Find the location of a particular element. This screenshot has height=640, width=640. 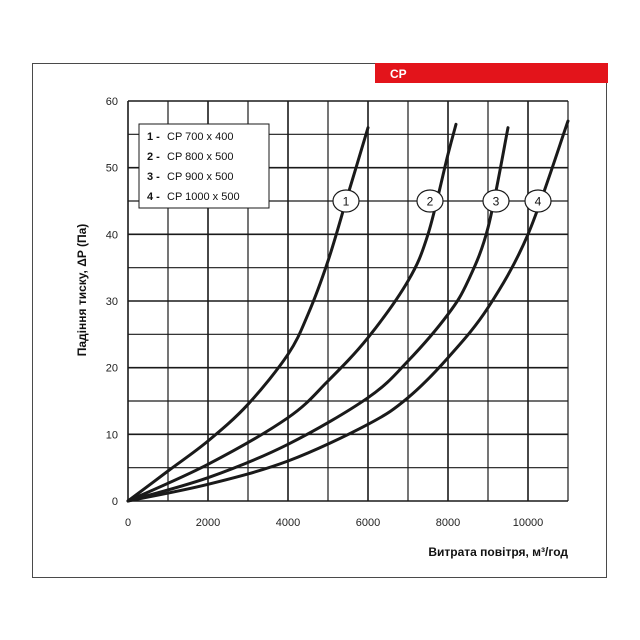

curve-label-text: 1 is located at coordinates (346, 202).